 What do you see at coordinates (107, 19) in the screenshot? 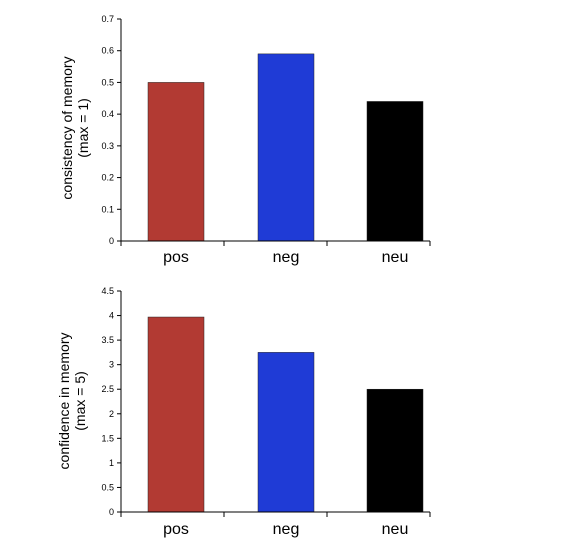
I see `y-tick-label: 0.7` at bounding box center [107, 19].